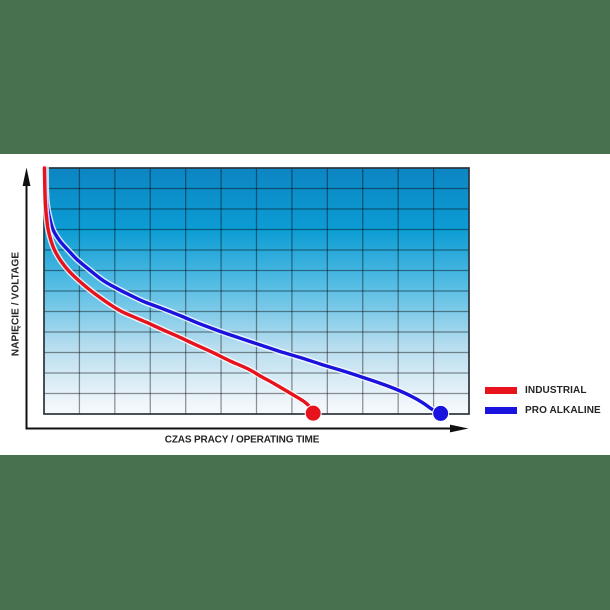  Describe the element at coordinates (26, 176) in the screenshot. I see `y-axis-arrowhead` at that location.